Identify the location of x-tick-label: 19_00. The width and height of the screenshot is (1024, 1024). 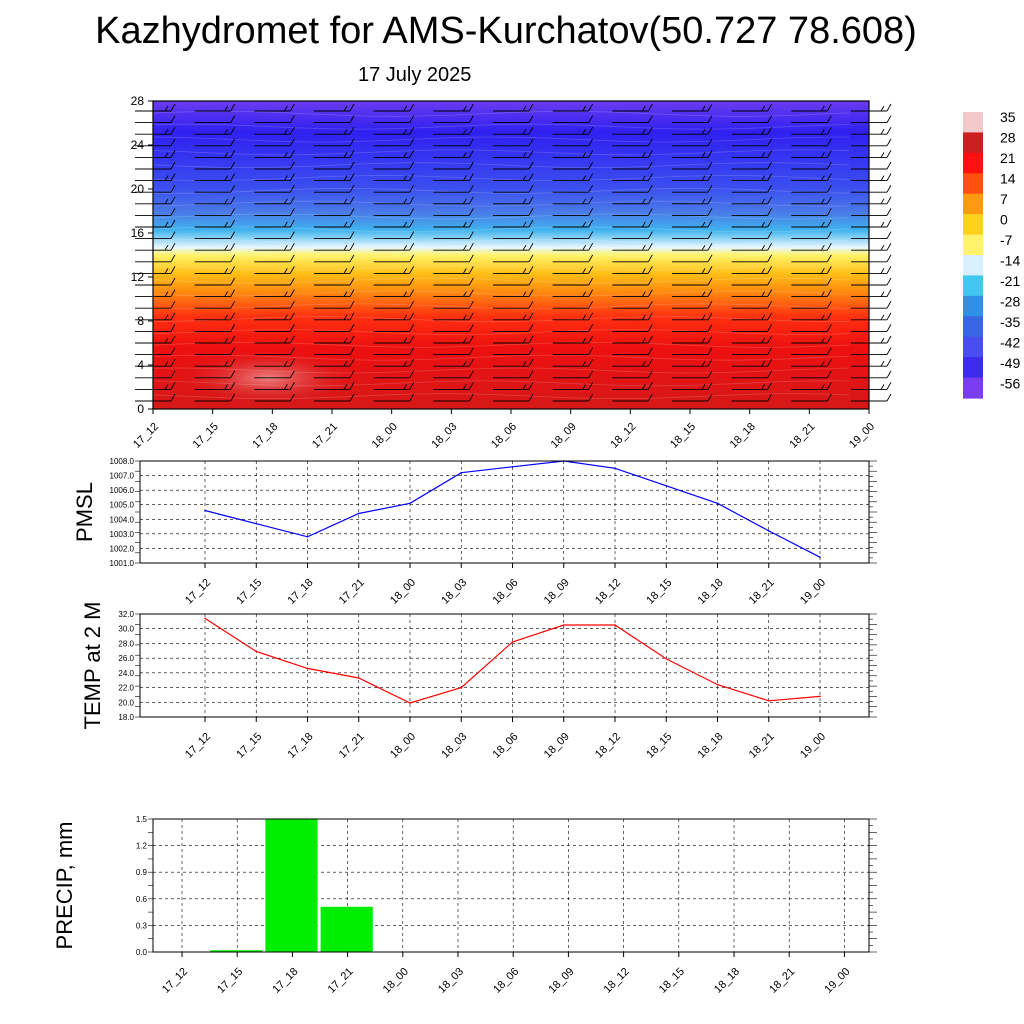
(837, 981).